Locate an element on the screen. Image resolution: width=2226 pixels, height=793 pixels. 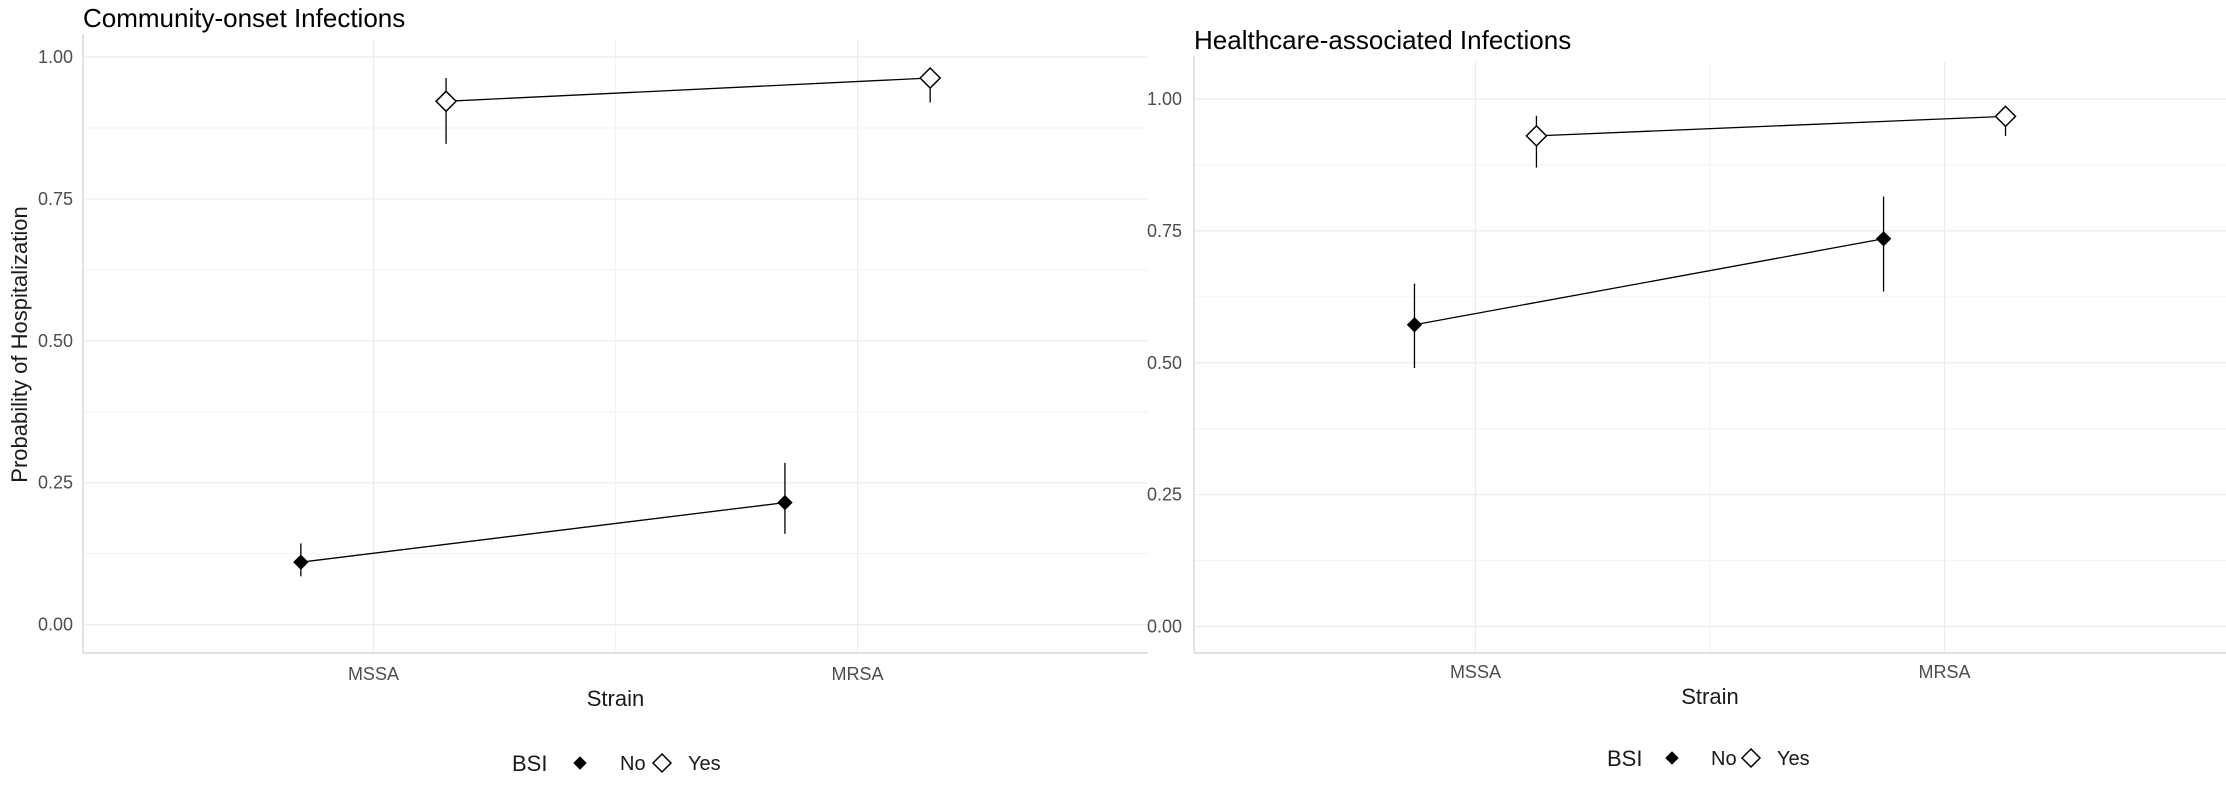
panel-1-legend-title: BSI is located at coordinates (529, 763).